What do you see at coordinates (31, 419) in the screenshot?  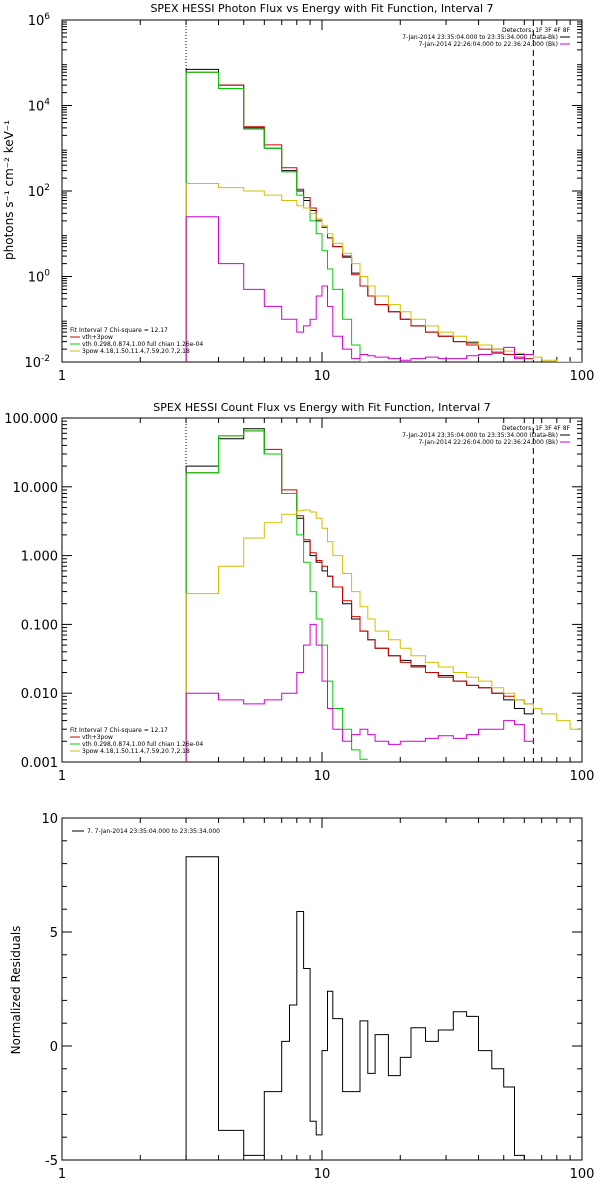 I see `y-tick-label: 100.000` at bounding box center [31, 419].